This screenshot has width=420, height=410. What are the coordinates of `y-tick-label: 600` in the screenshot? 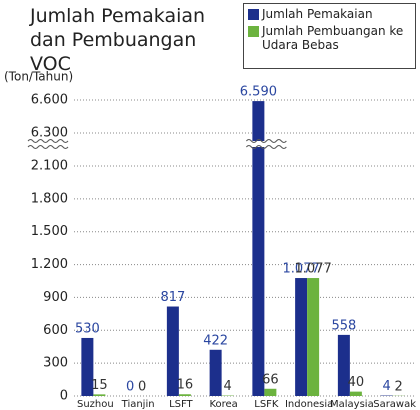 It's located at (55, 330).